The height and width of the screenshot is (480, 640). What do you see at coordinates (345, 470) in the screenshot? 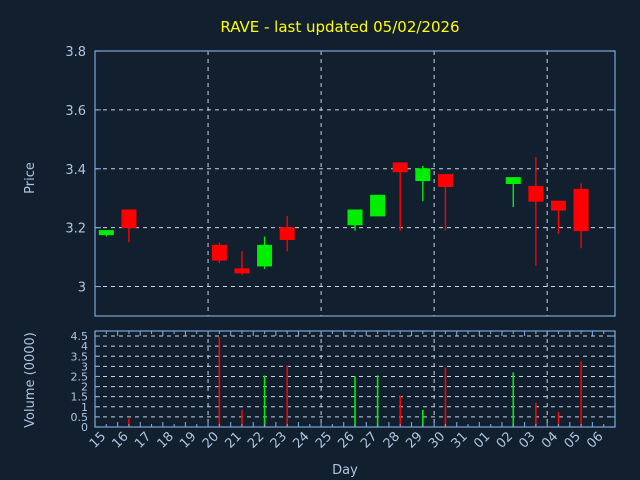
I see `day-axis-label: Day` at bounding box center [345, 470].